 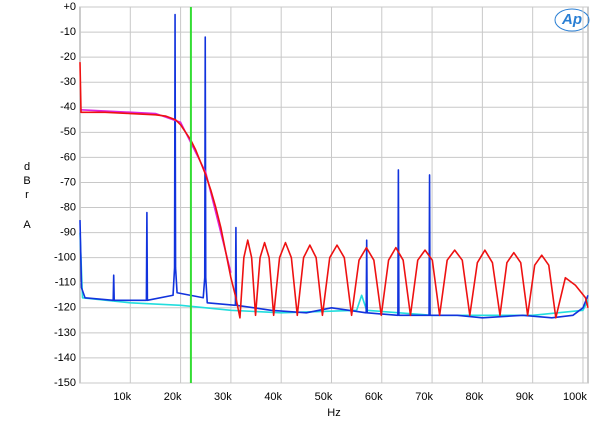 What do you see at coordinates (68, 57) in the screenshot?
I see `y-tick-label: -20` at bounding box center [68, 57].